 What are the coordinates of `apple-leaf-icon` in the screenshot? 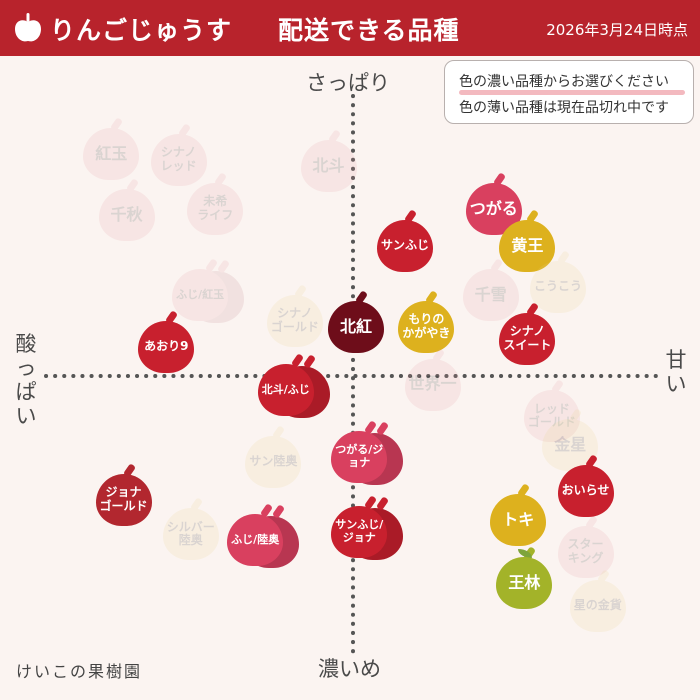 It's located at (525, 554).